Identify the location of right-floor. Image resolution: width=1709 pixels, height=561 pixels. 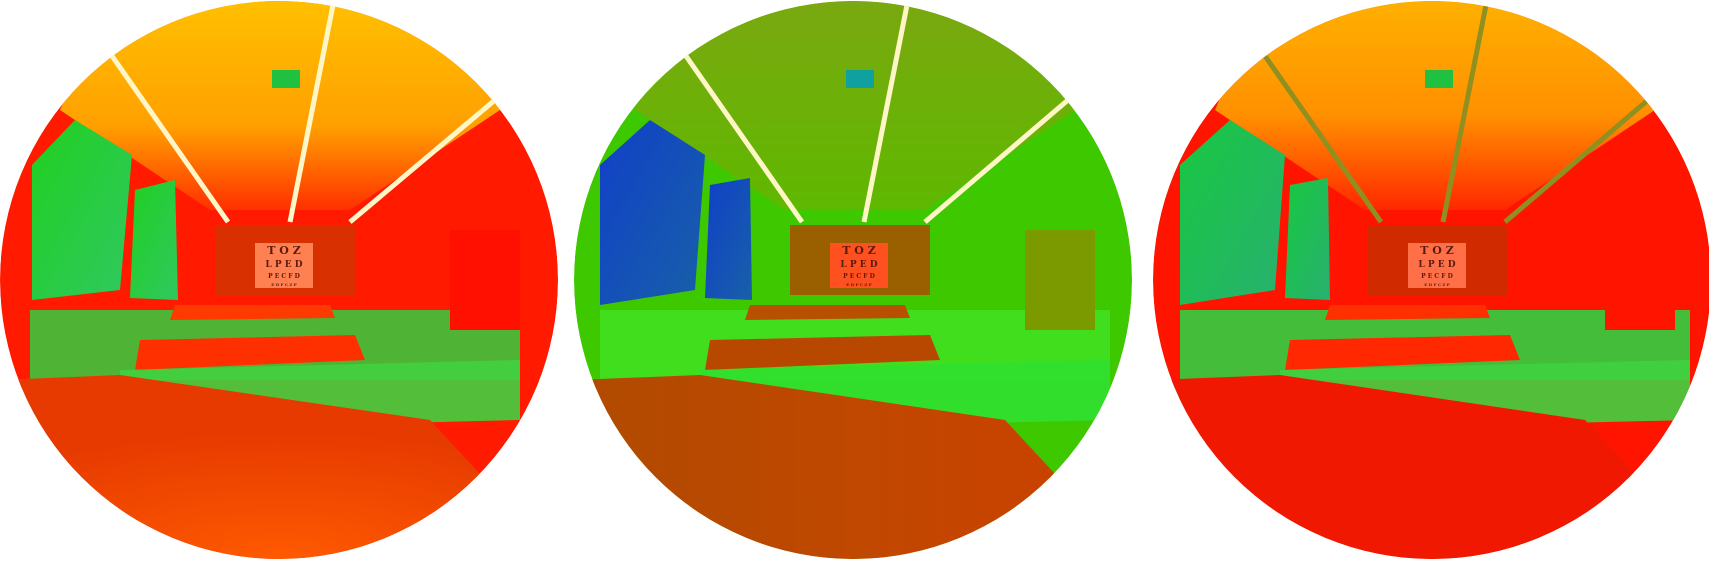
(1431, 467).